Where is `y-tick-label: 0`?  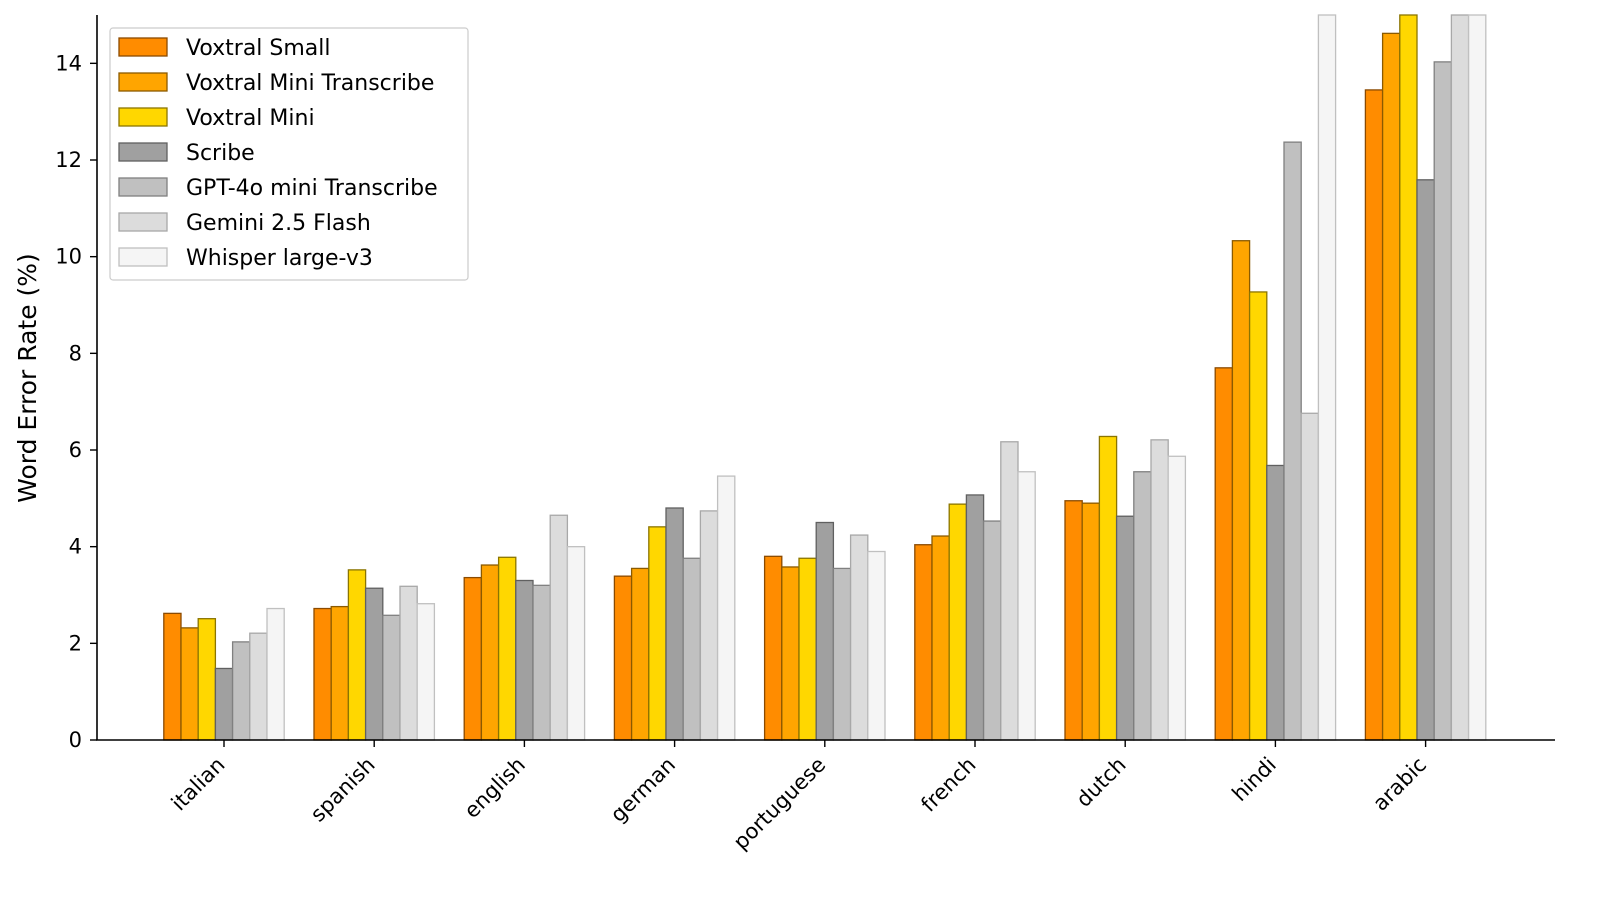
y-tick-label: 0 is located at coordinates (75, 740).